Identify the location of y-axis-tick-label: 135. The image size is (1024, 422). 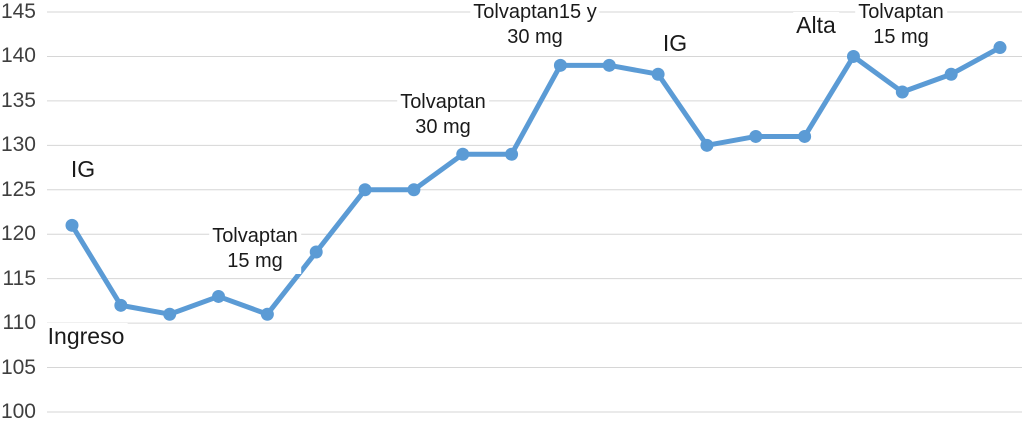
(18, 100).